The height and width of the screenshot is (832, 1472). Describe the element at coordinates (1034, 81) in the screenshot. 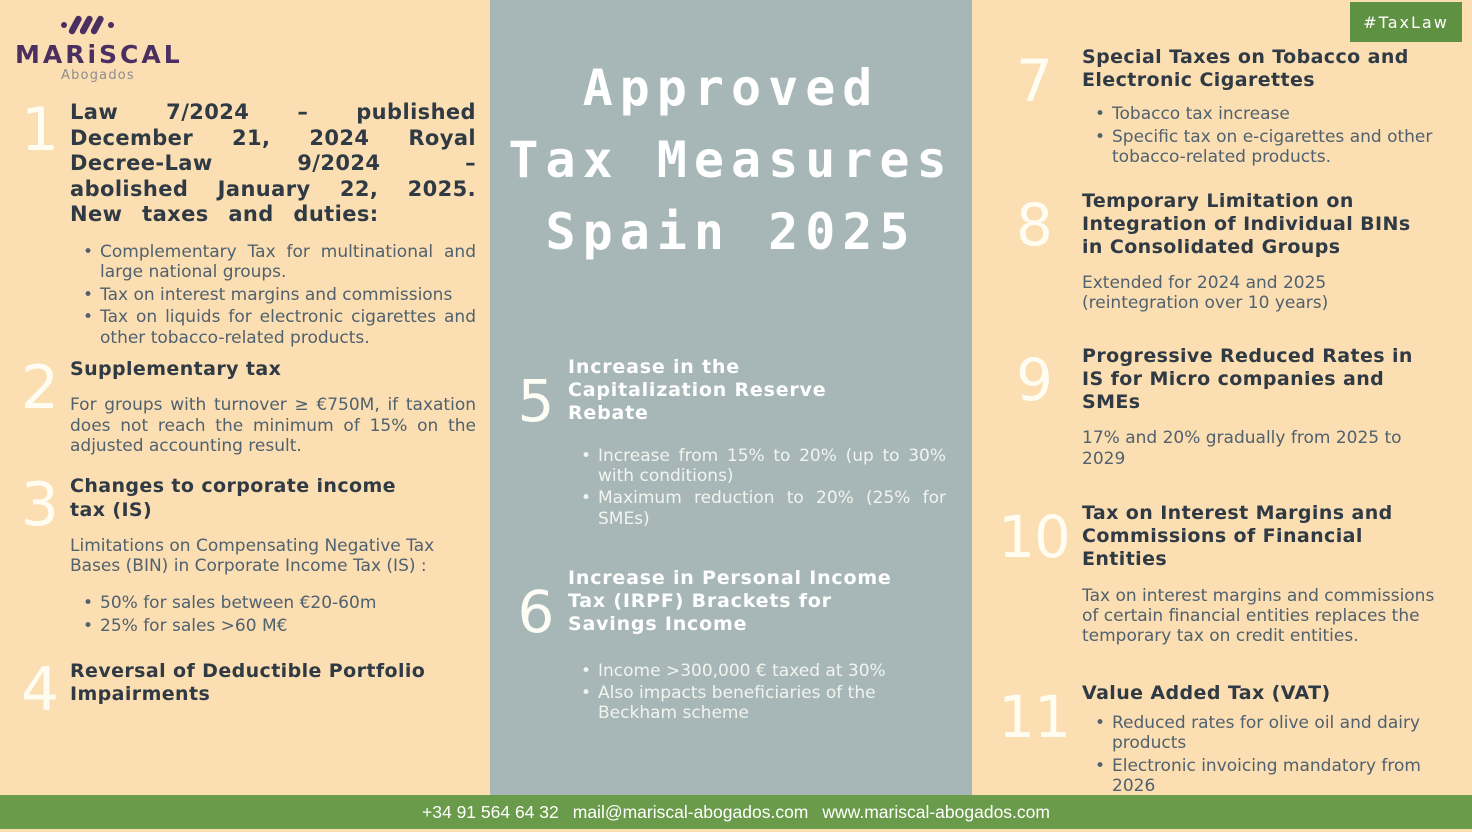

I see `item-7-number: 7` at that location.